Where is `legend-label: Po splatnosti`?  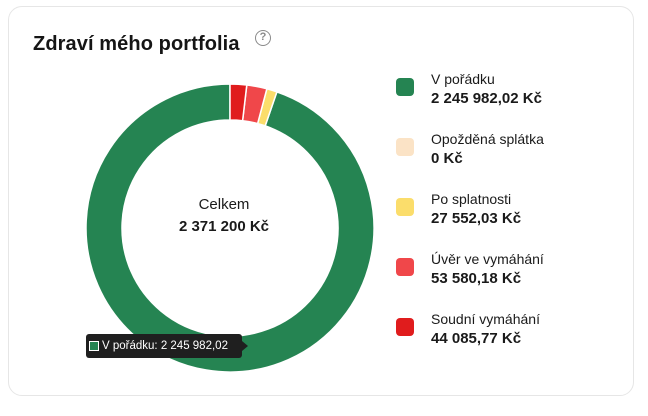
legend-label: Po splatnosti is located at coordinates (471, 199).